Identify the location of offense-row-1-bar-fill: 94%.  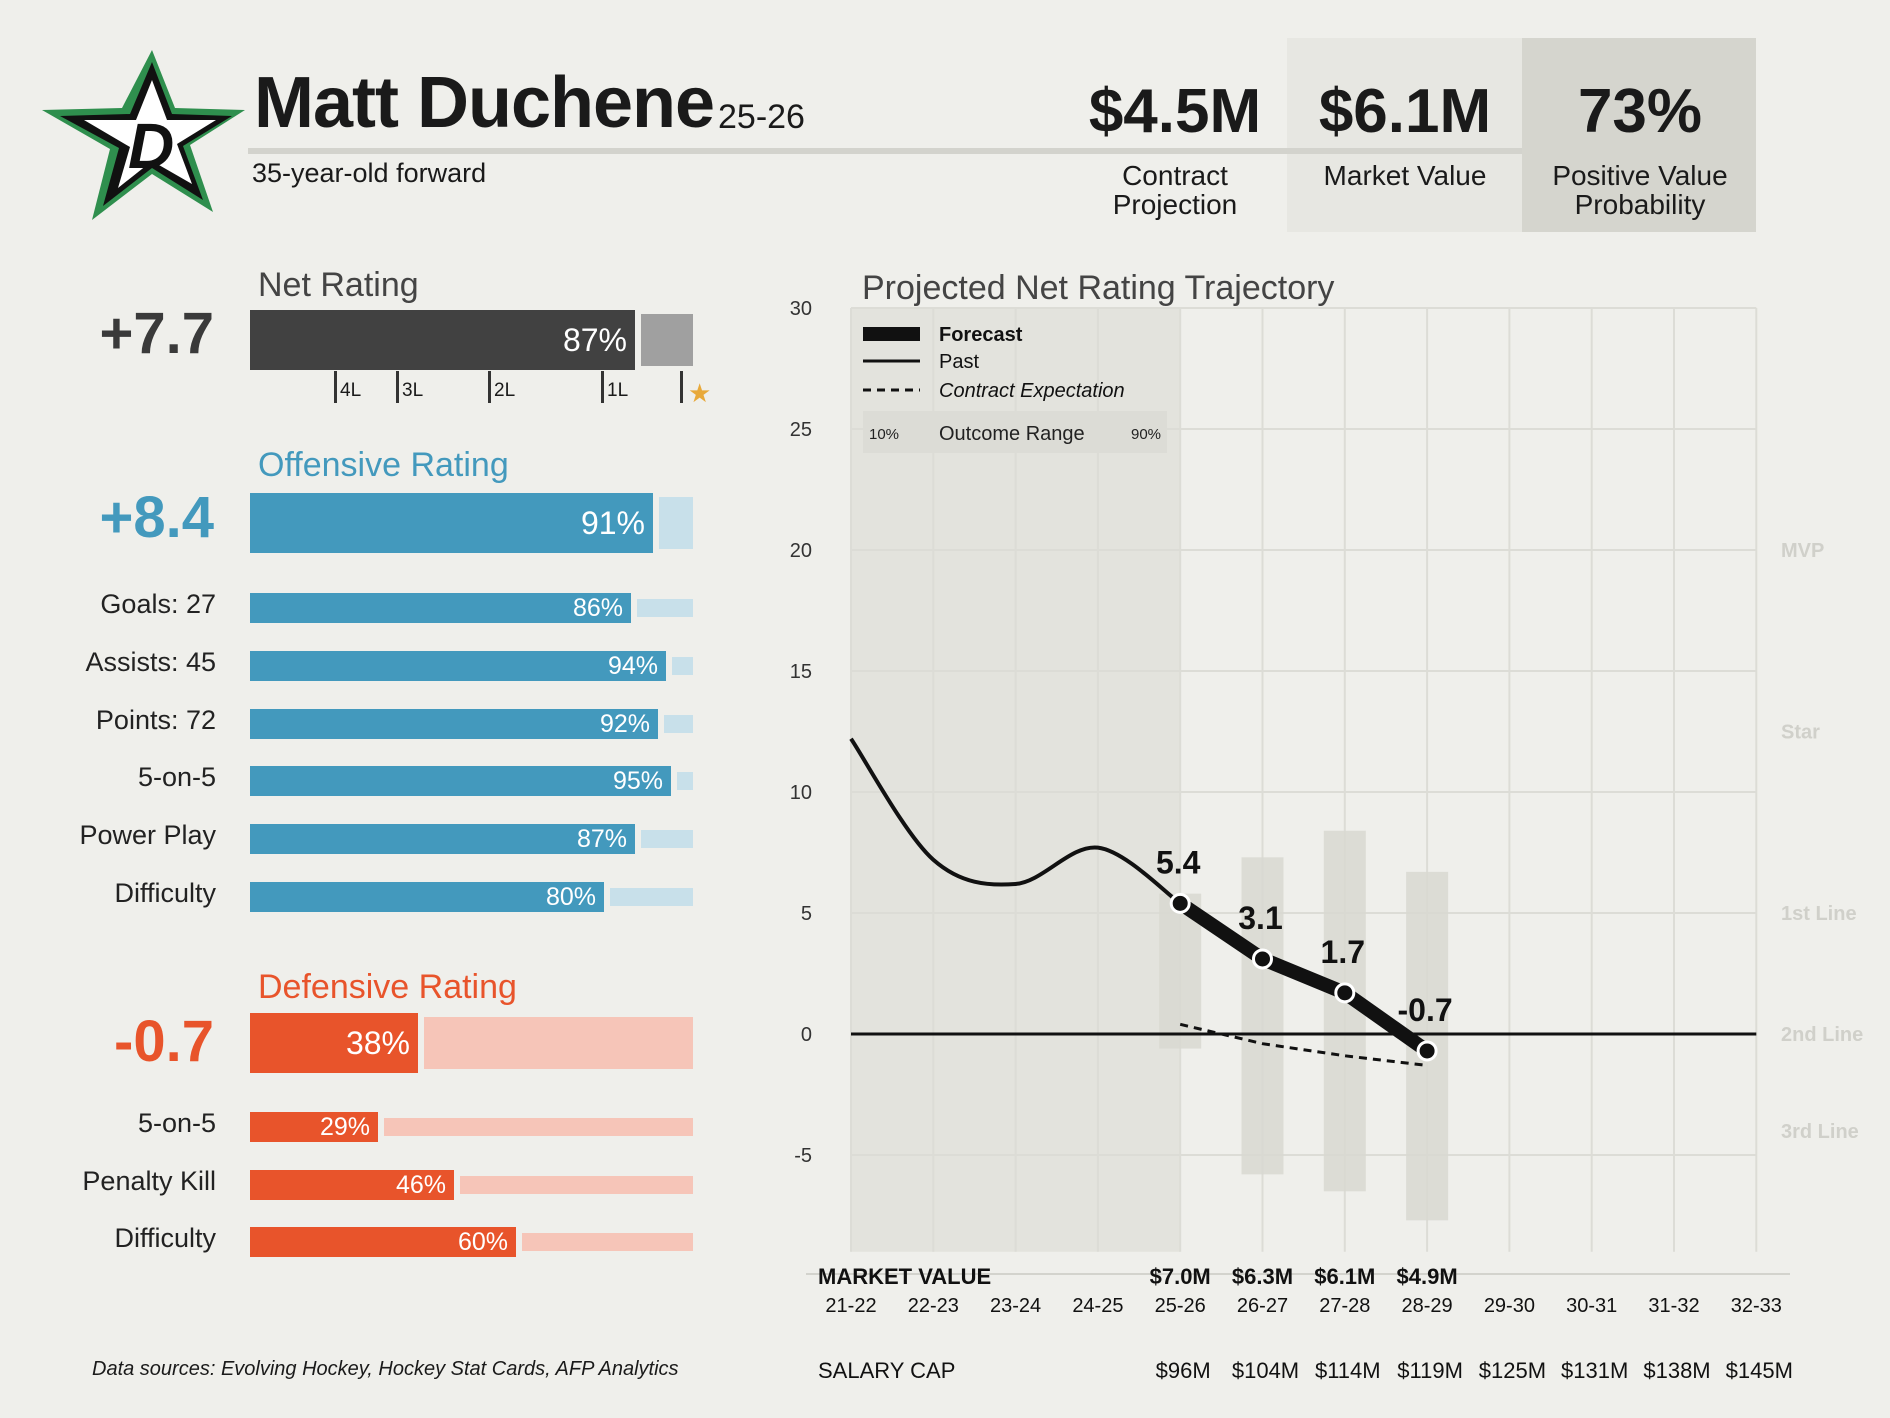
(458, 666).